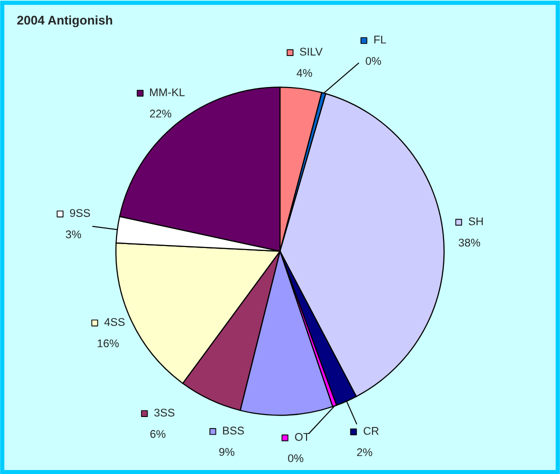 The width and height of the screenshot is (560, 474). I want to click on data-label: 6%, so click(158, 434).